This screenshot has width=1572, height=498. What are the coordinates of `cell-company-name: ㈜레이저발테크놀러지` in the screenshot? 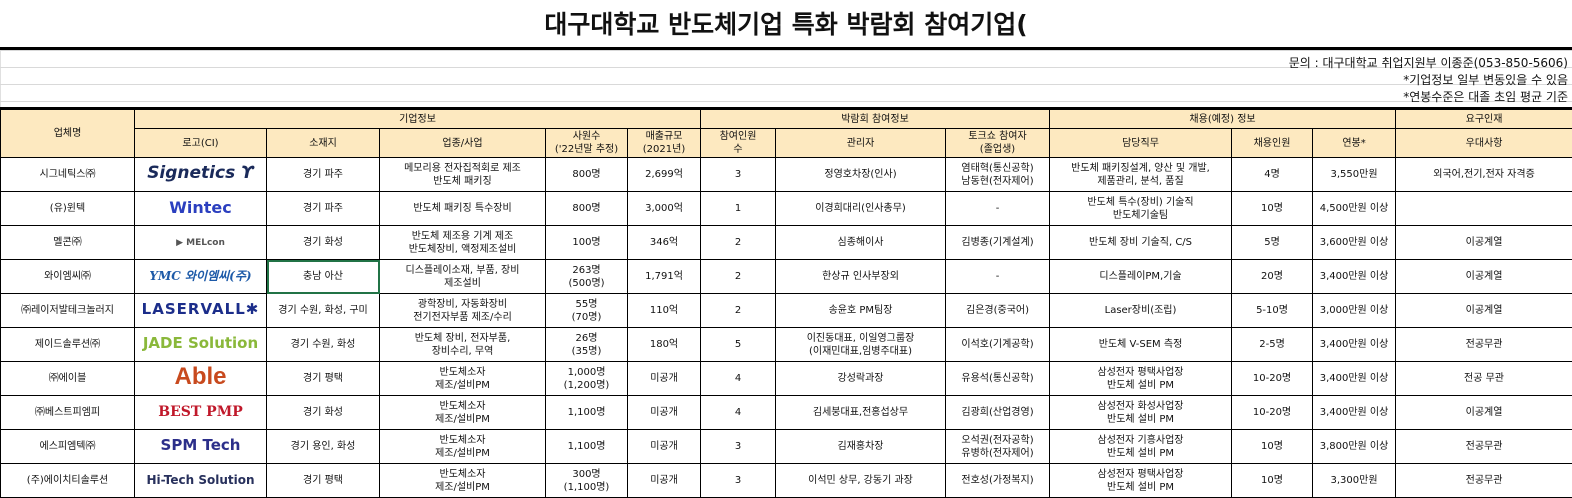 It's located at (67, 310).